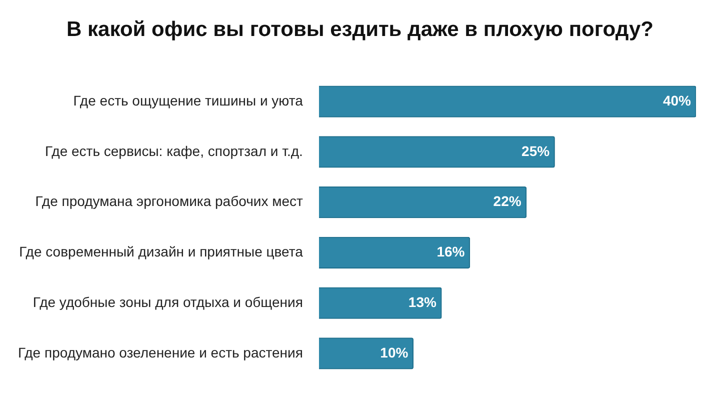 This screenshot has height=395, width=720. What do you see at coordinates (677, 100) in the screenshot?
I see `data-label: 40%` at bounding box center [677, 100].